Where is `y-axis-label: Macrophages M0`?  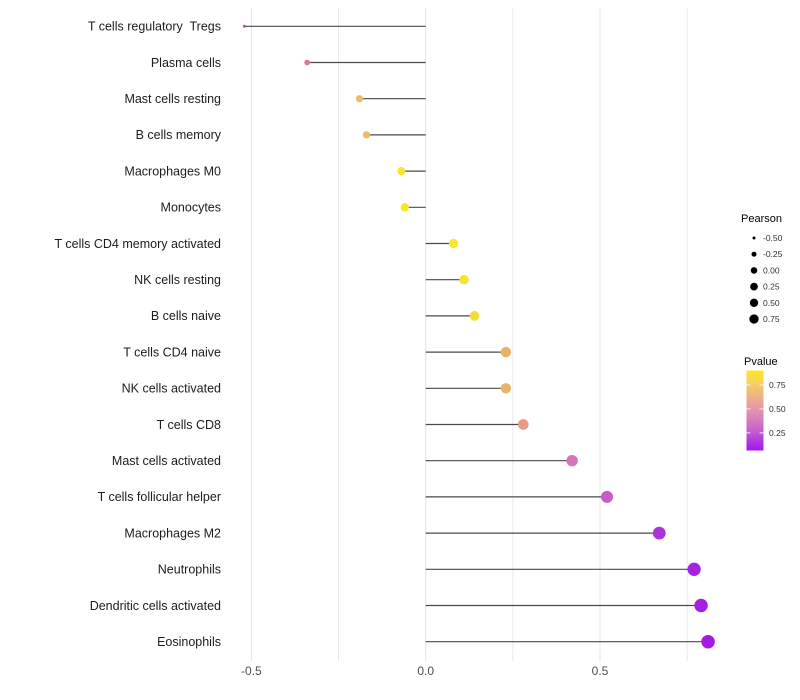 y-axis-label: Macrophages M0 is located at coordinates (172, 171).